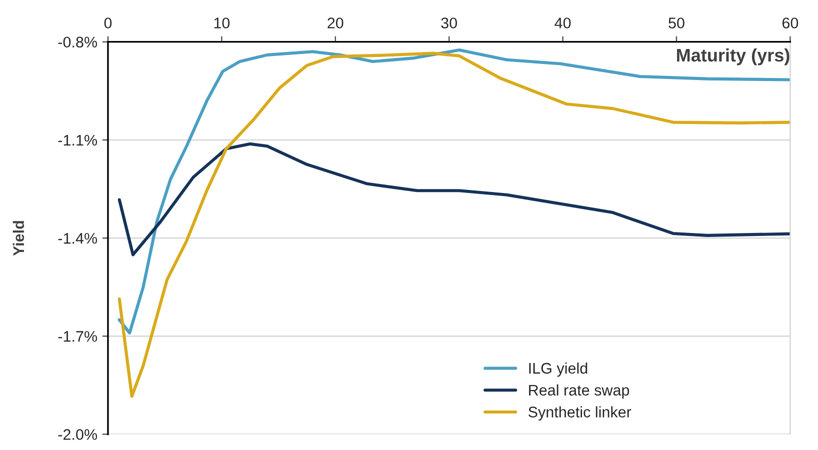 Image resolution: width=818 pixels, height=450 pixels. I want to click on legend-label: Real rate swap, so click(579, 391).